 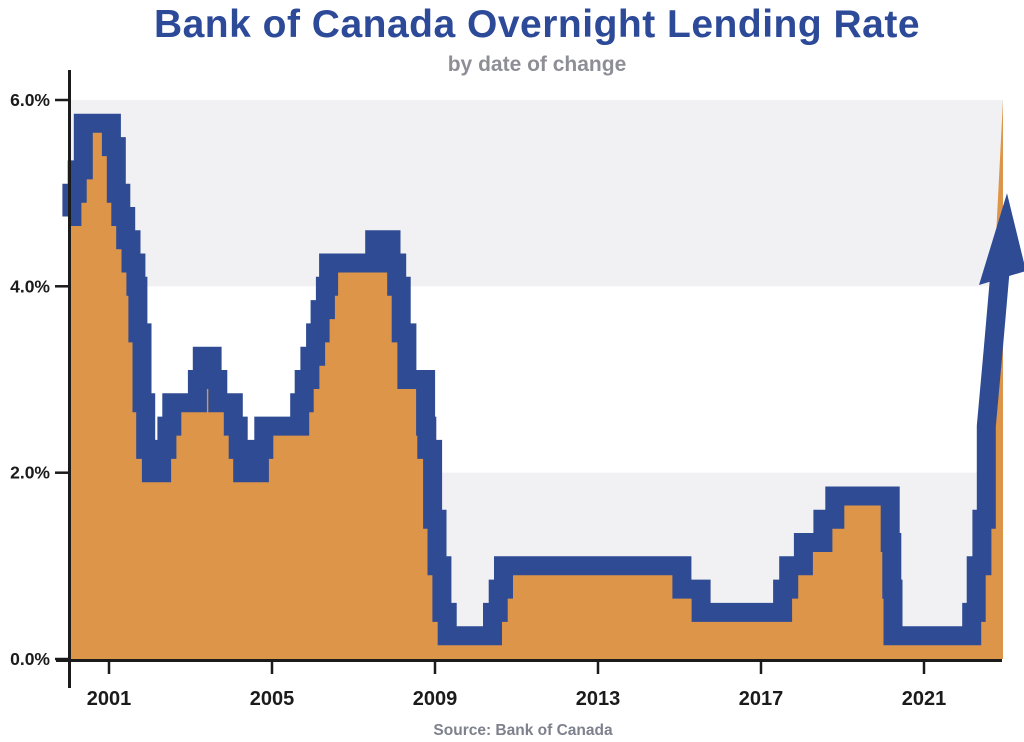 What do you see at coordinates (598, 699) in the screenshot?
I see `x-tick-label: 2013` at bounding box center [598, 699].